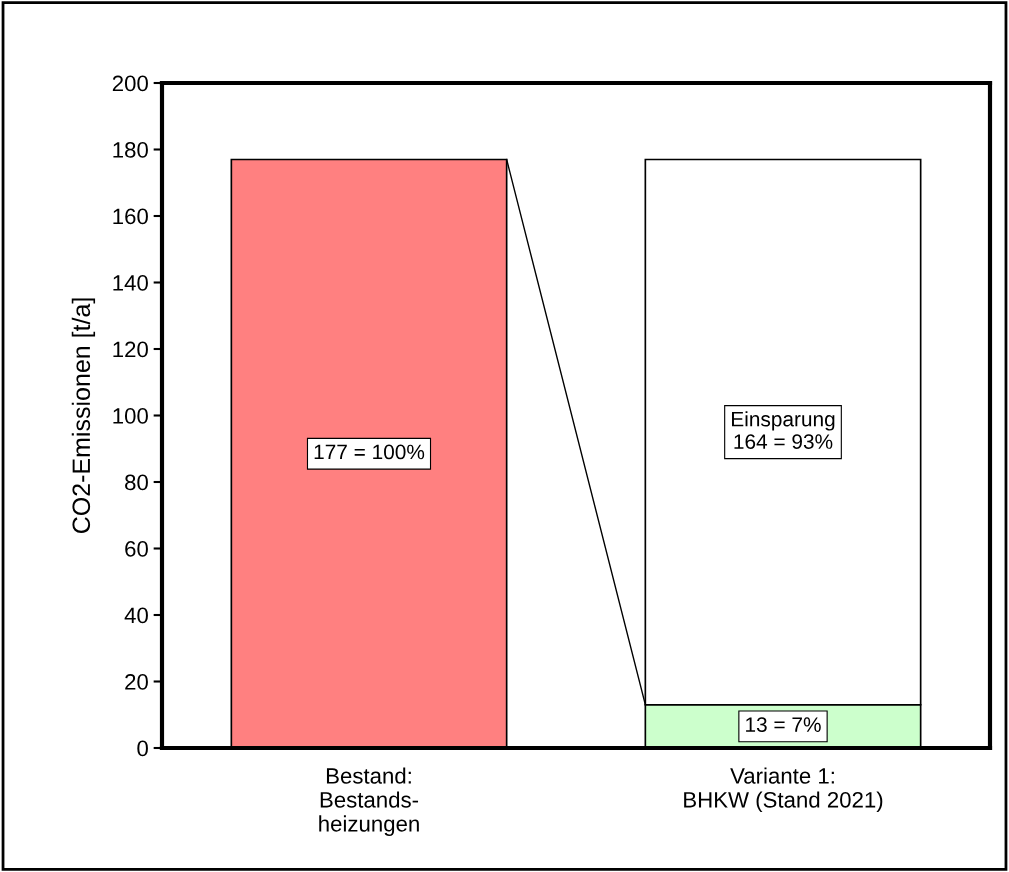 The width and height of the screenshot is (1009, 872). Describe the element at coordinates (83, 416) in the screenshot. I see `y-axis-title: CO2-Emissionen [t/a]` at that location.